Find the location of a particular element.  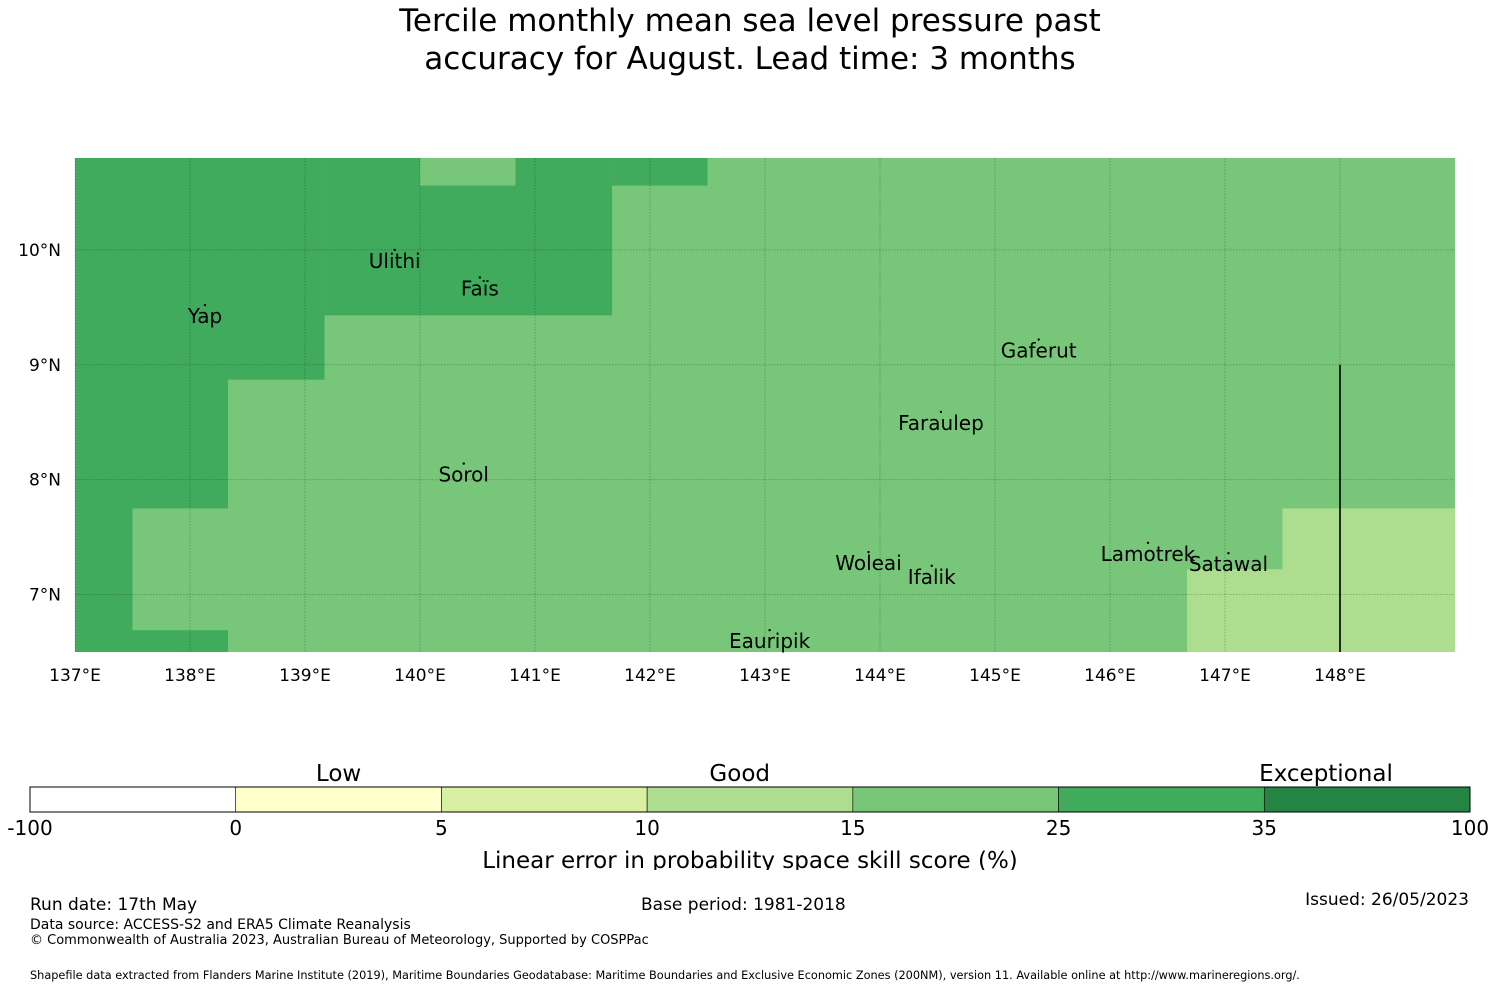

island-label: Faraulep is located at coordinates (941, 423).